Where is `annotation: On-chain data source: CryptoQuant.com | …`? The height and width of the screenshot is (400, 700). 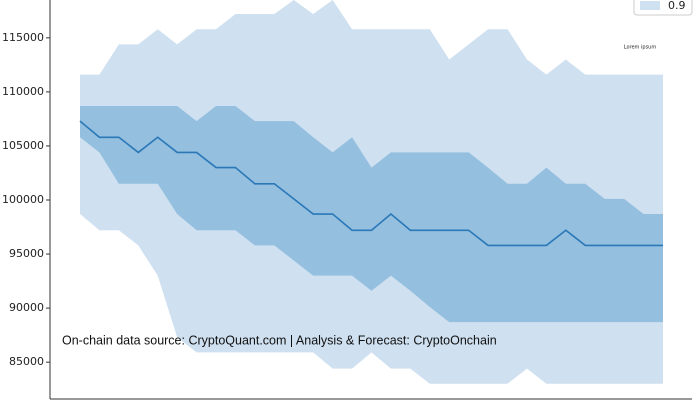
annotation: On-chain data source: CryptoQuant.com | … is located at coordinates (279, 340).